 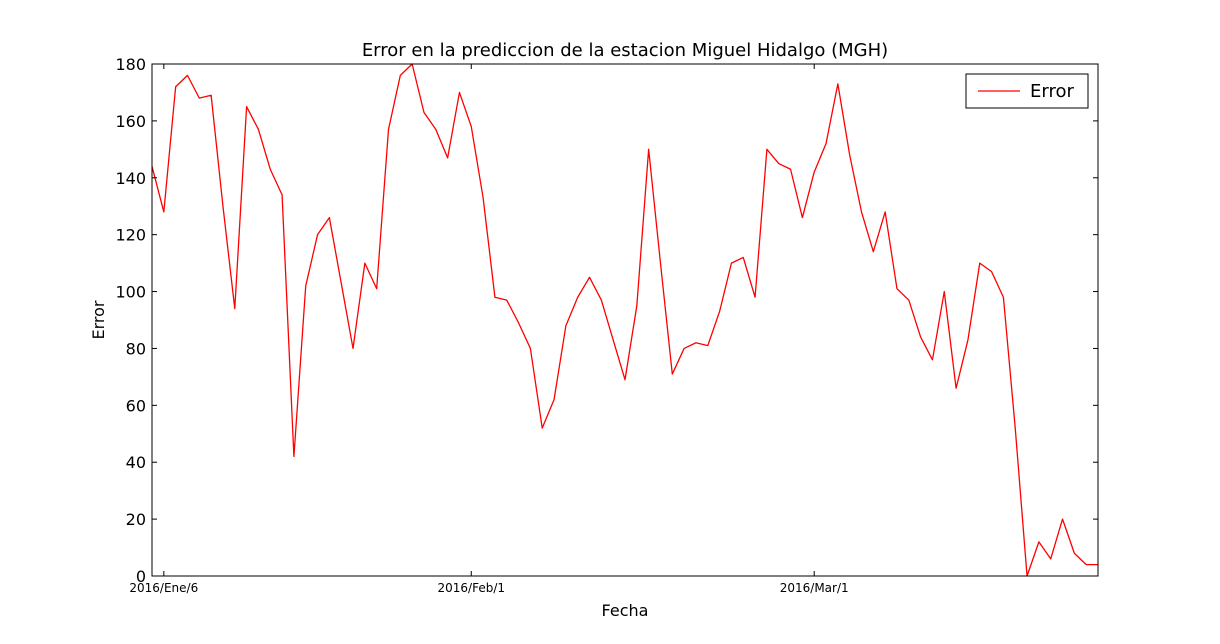 What do you see at coordinates (141, 576) in the screenshot?
I see `y-tick-label: 0` at bounding box center [141, 576].